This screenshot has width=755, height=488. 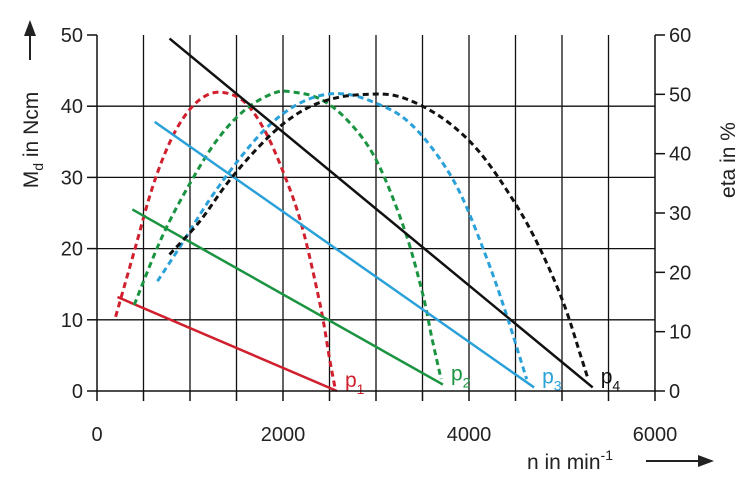 I want to click on svg-text: eta in %, so click(x=728, y=160).